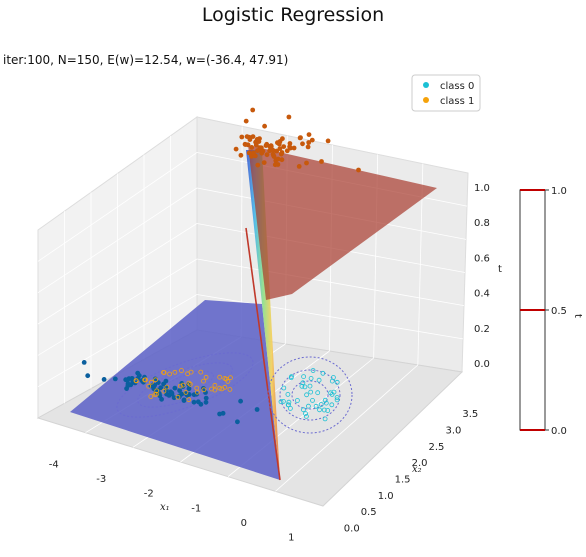  Describe the element at coordinates (54, 464) in the screenshot. I see `x1-tick-label: -4` at that location.